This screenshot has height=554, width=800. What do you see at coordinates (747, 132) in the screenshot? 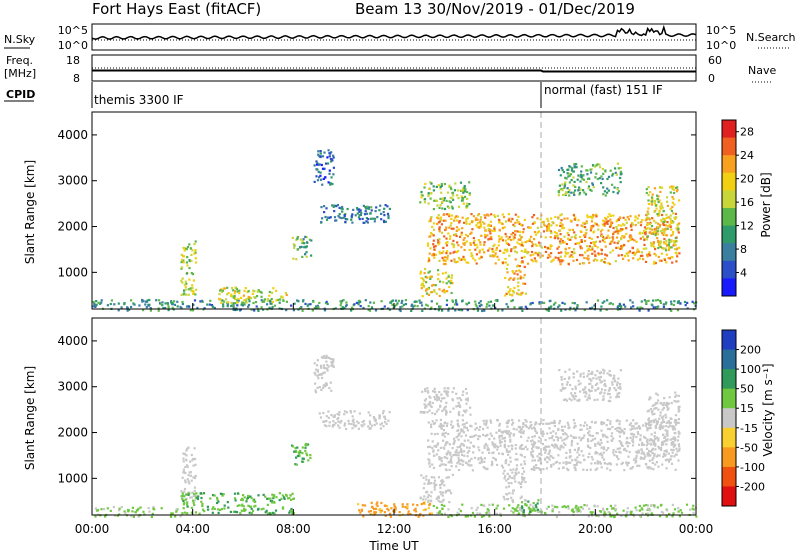
I see `colorbar-tick-label: 28` at bounding box center [747, 132].